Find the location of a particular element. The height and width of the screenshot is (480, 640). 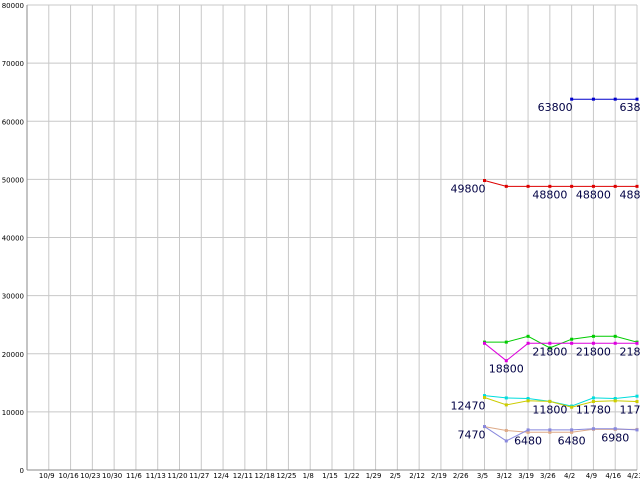

x-tick-label: 10/30 is located at coordinates (112, 476).